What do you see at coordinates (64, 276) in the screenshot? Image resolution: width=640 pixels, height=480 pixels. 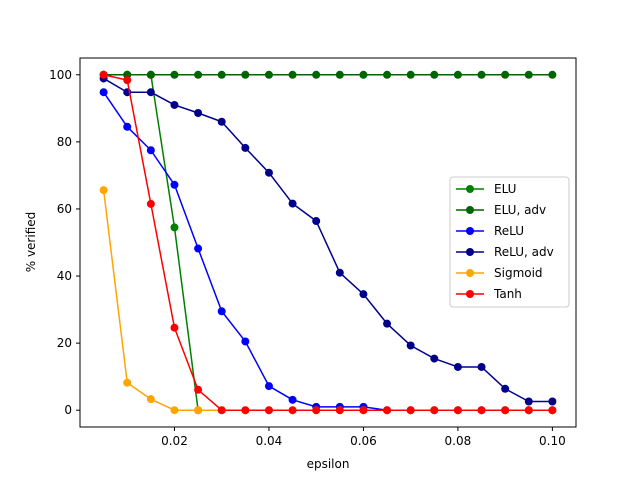 I see `y-tick-label: 40` at bounding box center [64, 276].